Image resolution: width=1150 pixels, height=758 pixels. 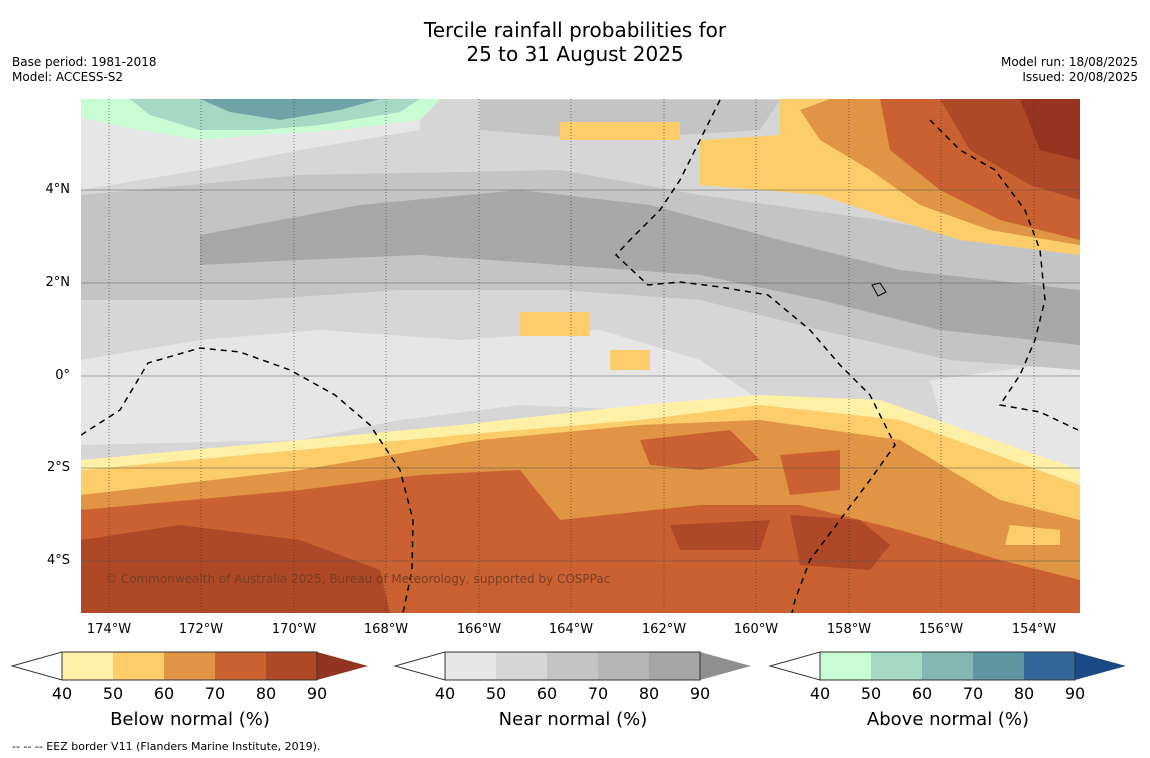 I want to click on colorbar-below-low-extend, so click(x=36, y=666).